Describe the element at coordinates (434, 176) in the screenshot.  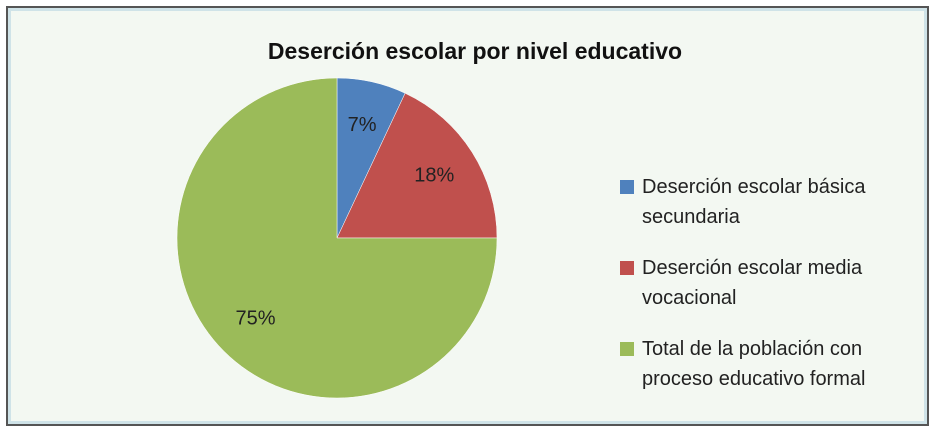
I see `data-label: 18%` at that location.